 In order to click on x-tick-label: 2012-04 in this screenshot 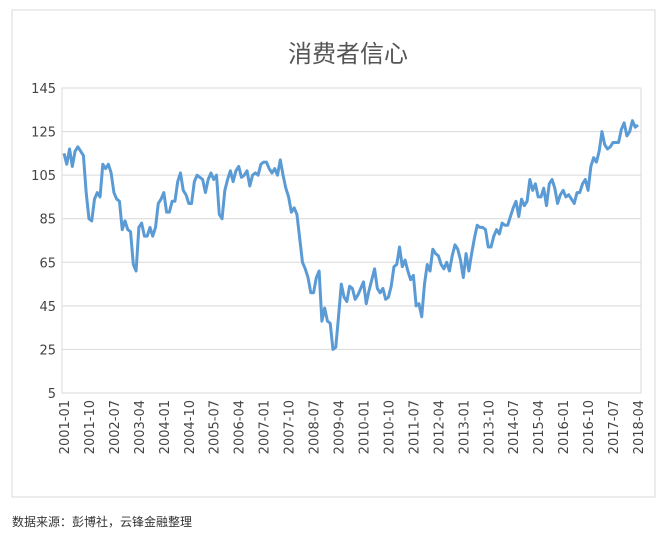, I will do `click(439, 427)`.